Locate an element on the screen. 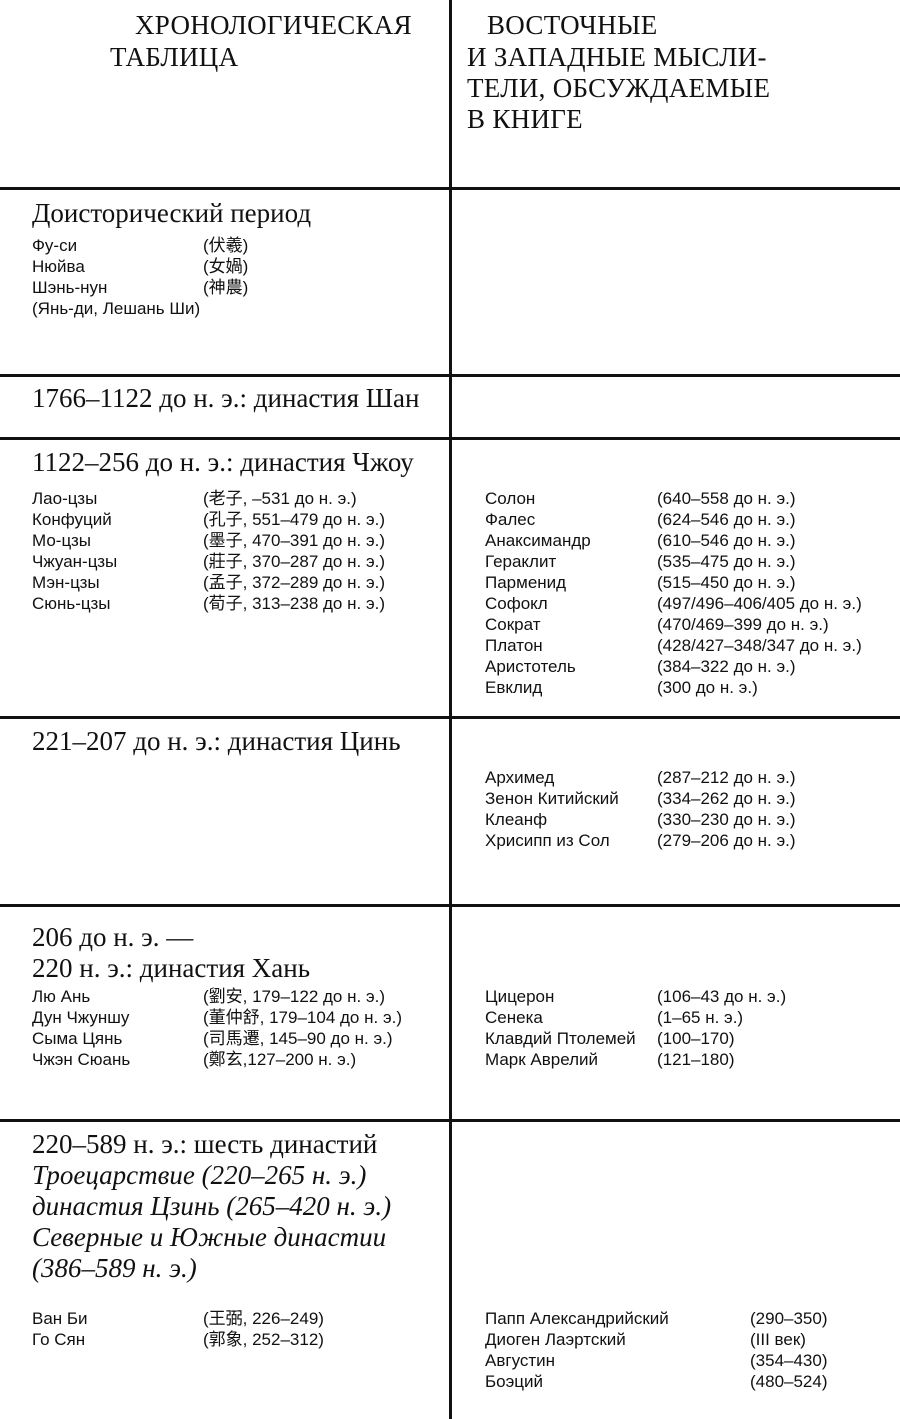  right-entry: Клеанф (330–230 до н. э.) is located at coordinates (450, 819).